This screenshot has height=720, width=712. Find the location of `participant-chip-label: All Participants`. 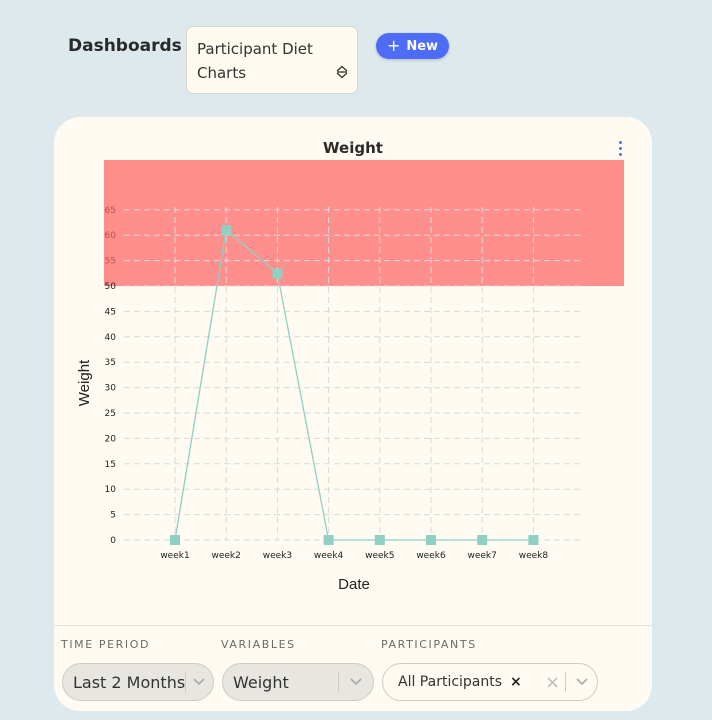

participant-chip-label: All Participants is located at coordinates (450, 682).